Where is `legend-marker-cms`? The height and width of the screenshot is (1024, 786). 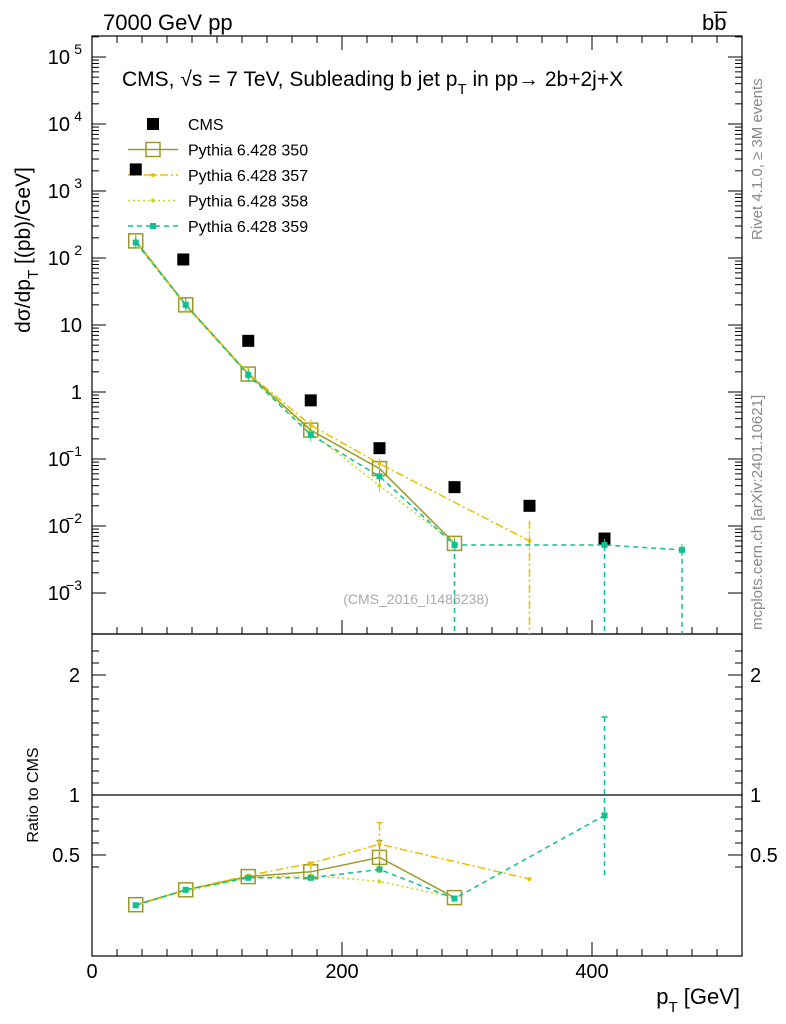
legend-marker-cms is located at coordinates (153, 124).